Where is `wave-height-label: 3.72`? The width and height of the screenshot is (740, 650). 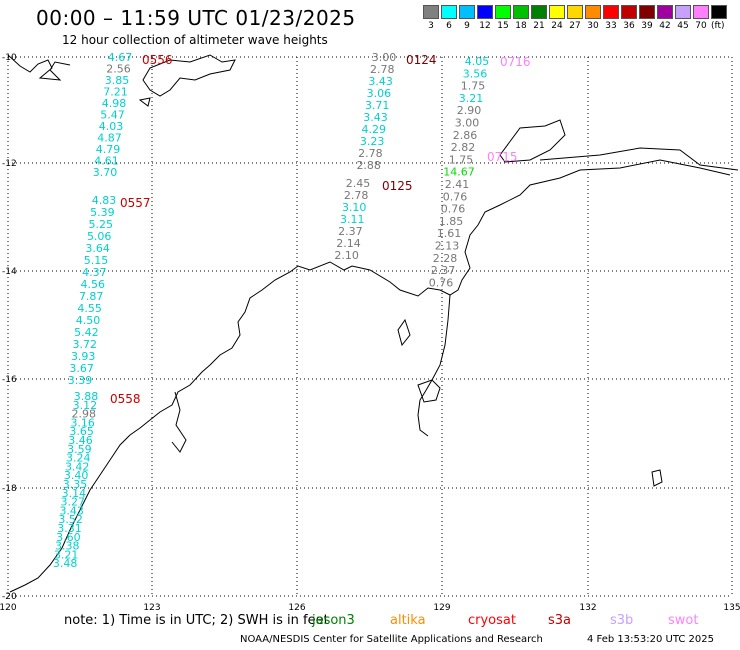
wave-height-label: 3.72 is located at coordinates (85, 344).